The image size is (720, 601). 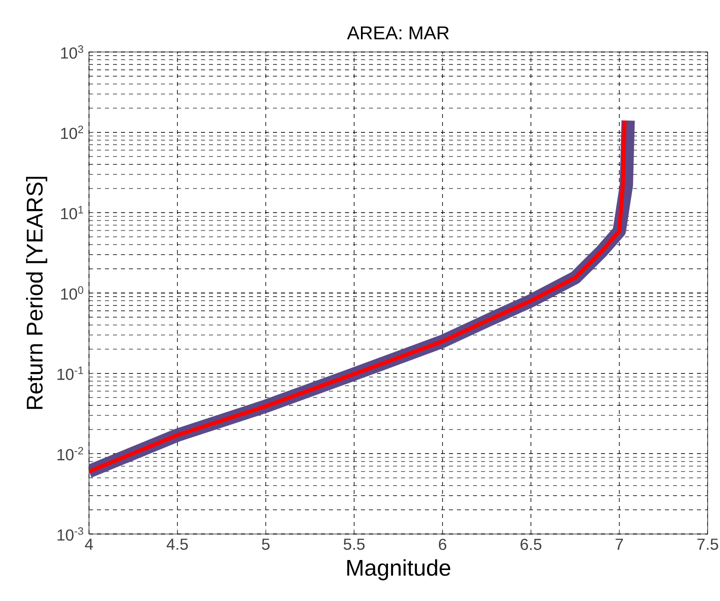 What do you see at coordinates (37, 292) in the screenshot?
I see `y-axis-title: Return Period [YEARS]` at bounding box center [37, 292].